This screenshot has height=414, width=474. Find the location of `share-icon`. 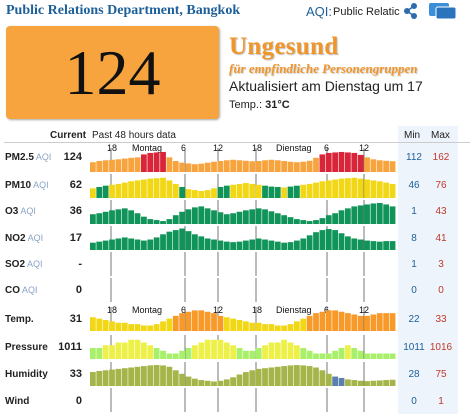

share-icon is located at coordinates (411, 11).